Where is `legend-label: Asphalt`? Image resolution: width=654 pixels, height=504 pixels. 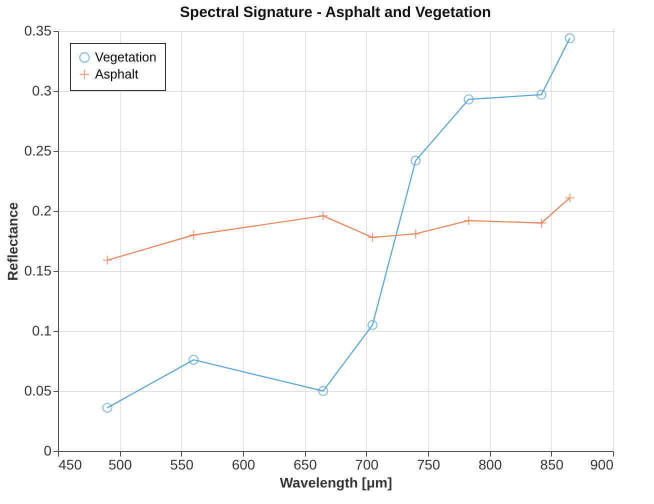 legend-label: Asphalt is located at coordinates (117, 74).